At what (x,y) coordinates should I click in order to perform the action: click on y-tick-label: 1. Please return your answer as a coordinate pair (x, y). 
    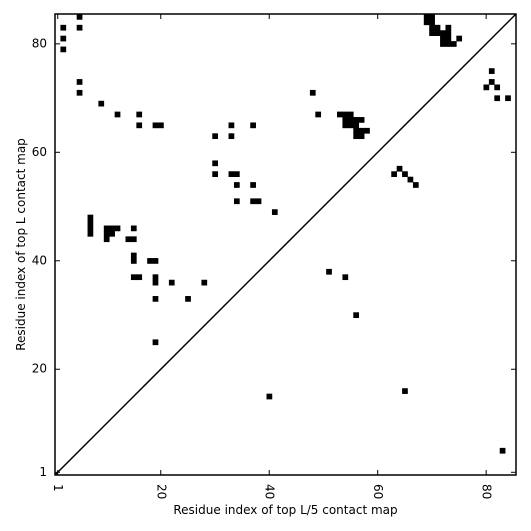
    Looking at the image, I should click on (43, 472).